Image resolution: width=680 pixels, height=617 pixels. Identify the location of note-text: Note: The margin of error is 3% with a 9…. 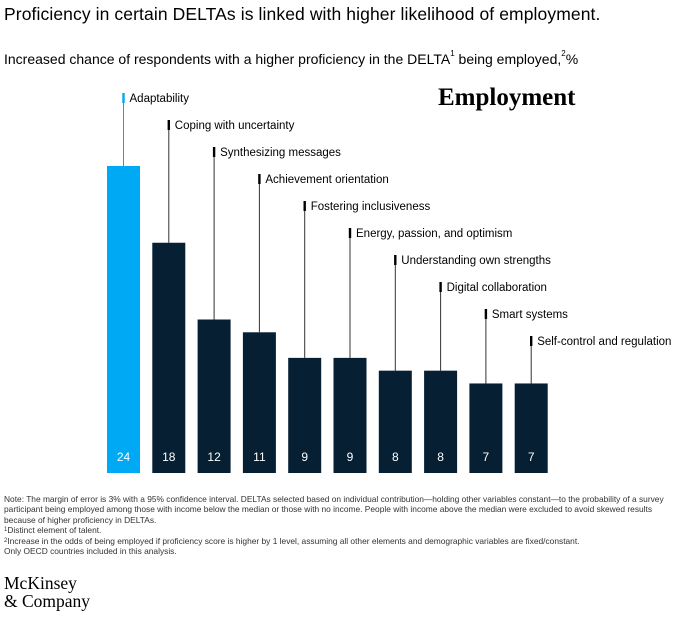
(334, 509).